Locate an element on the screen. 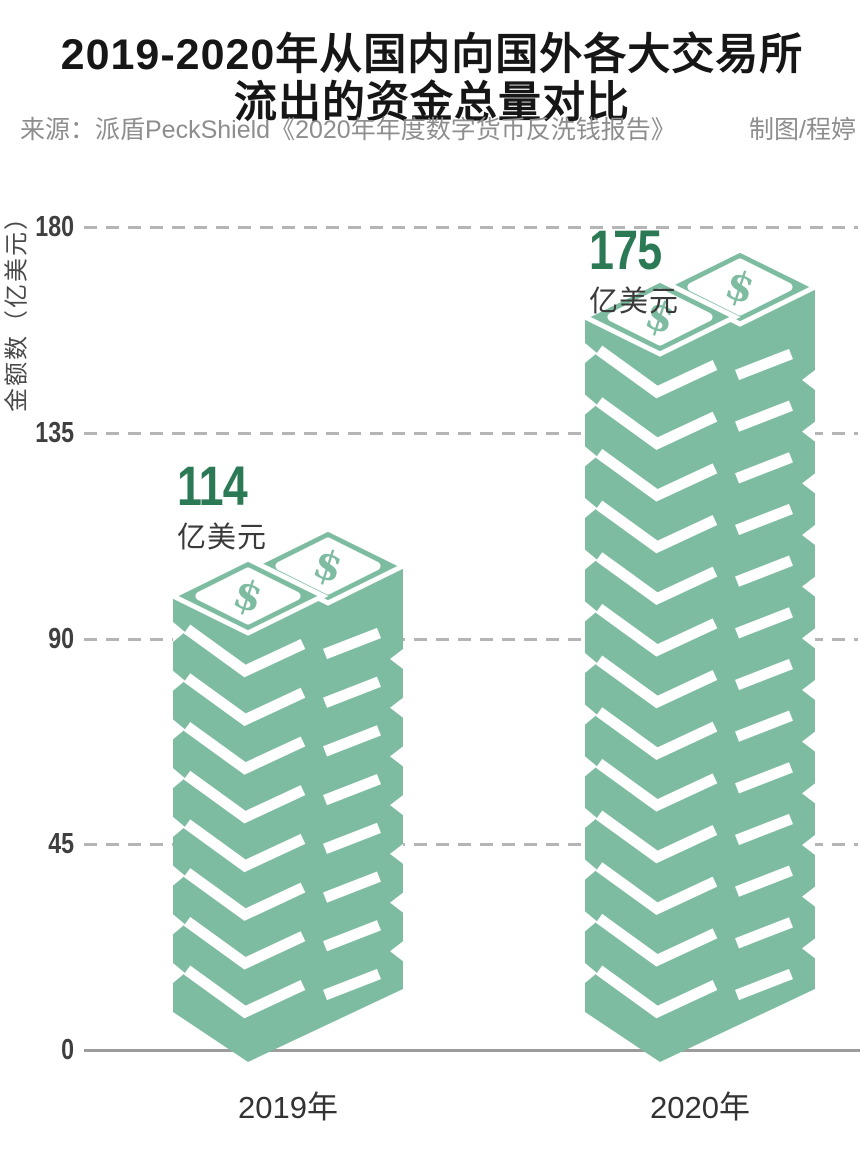  value-label-2019年: 114 亿美元 is located at coordinates (222, 505).